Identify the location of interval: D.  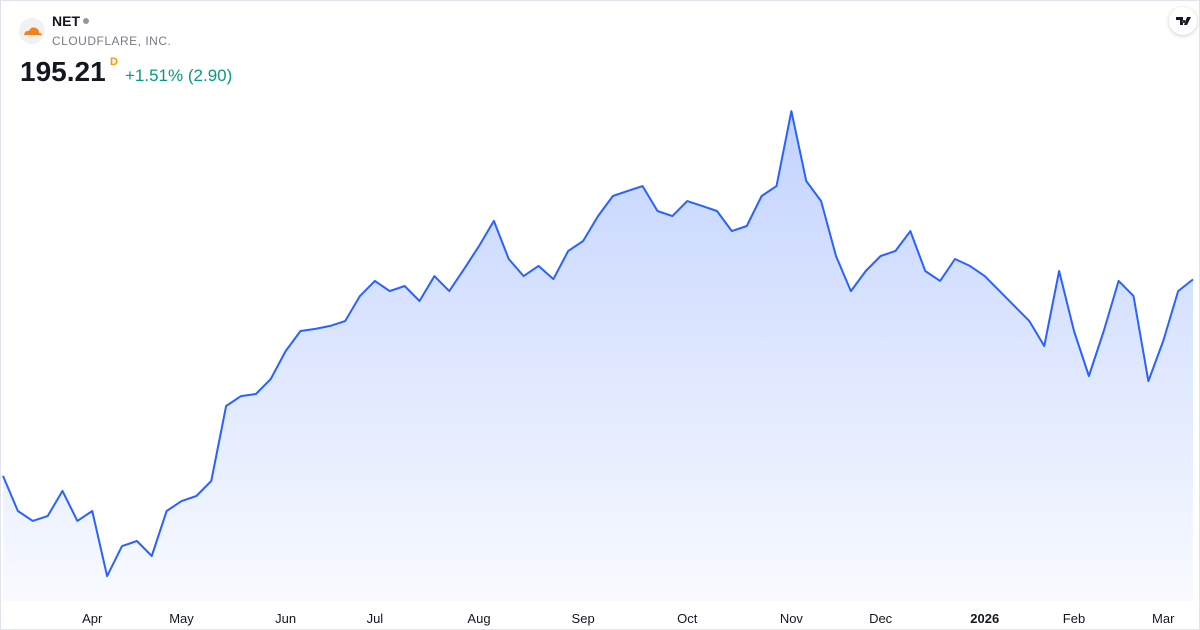
(114, 62).